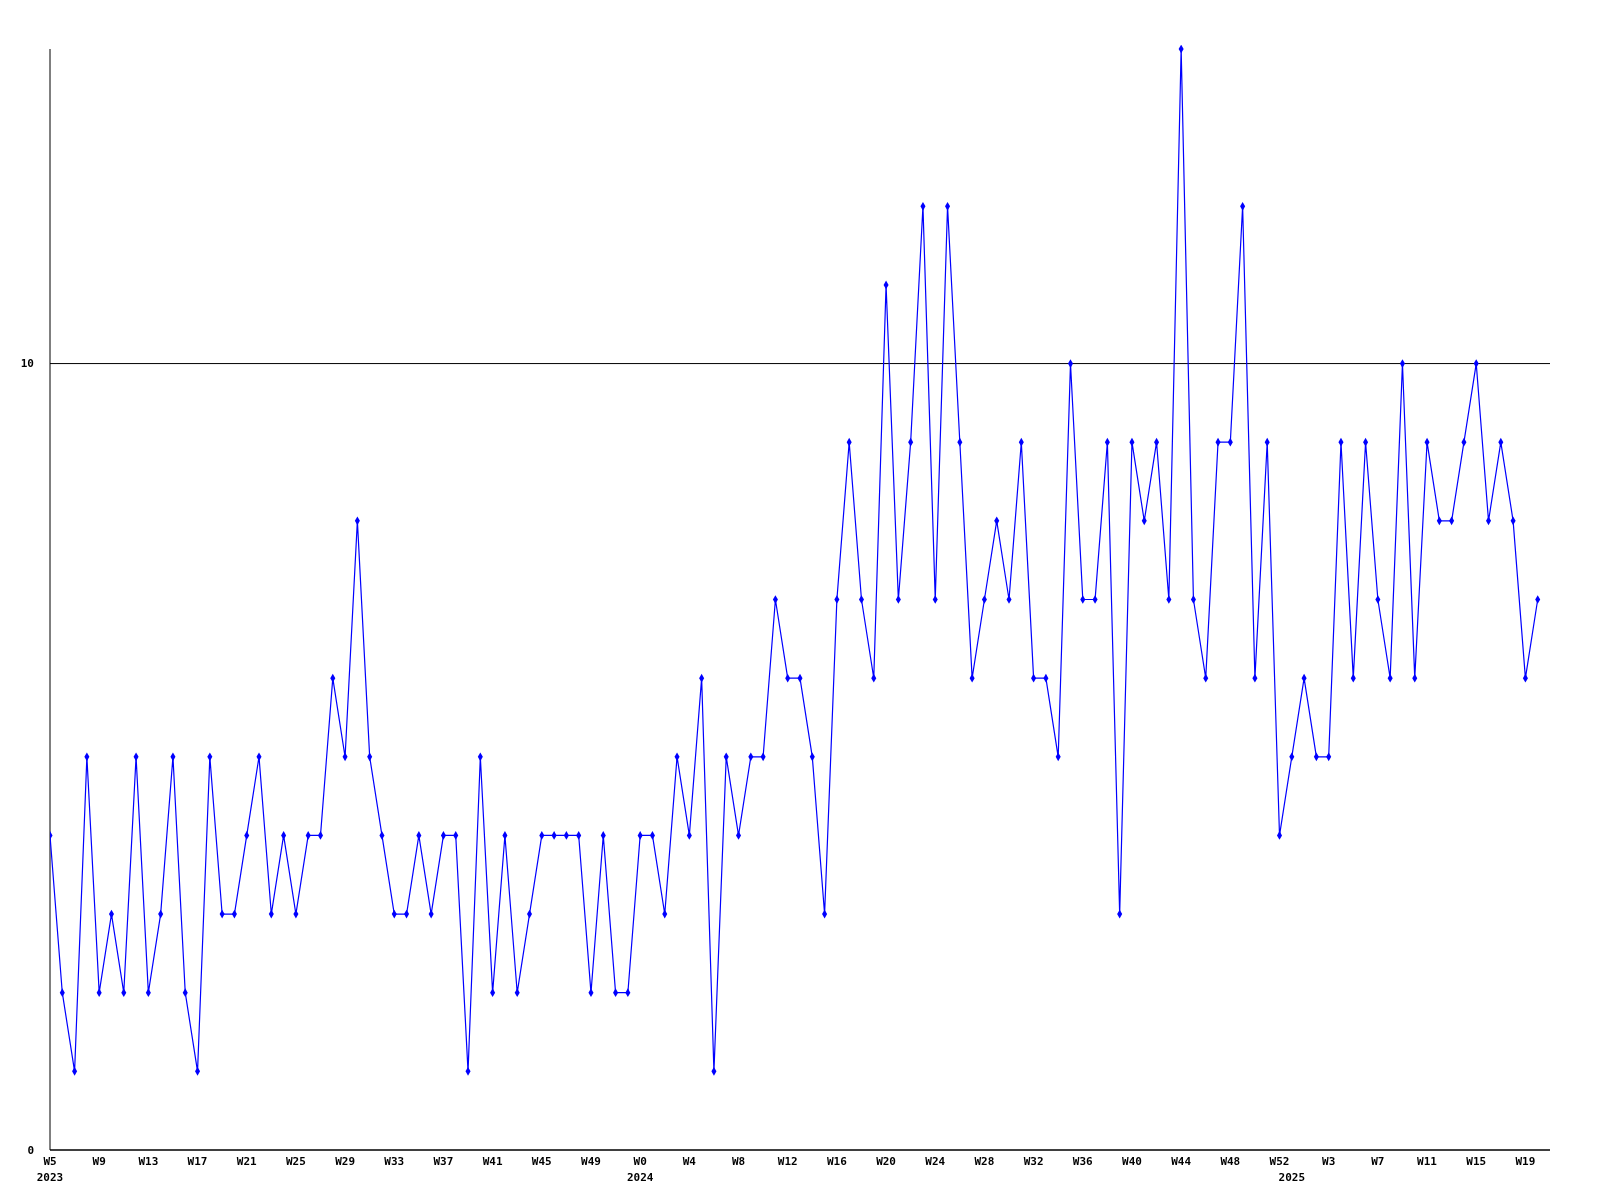 The image size is (1600, 1200). What do you see at coordinates (935, 1161) in the screenshot?
I see `x-tick-label: W24` at bounding box center [935, 1161].